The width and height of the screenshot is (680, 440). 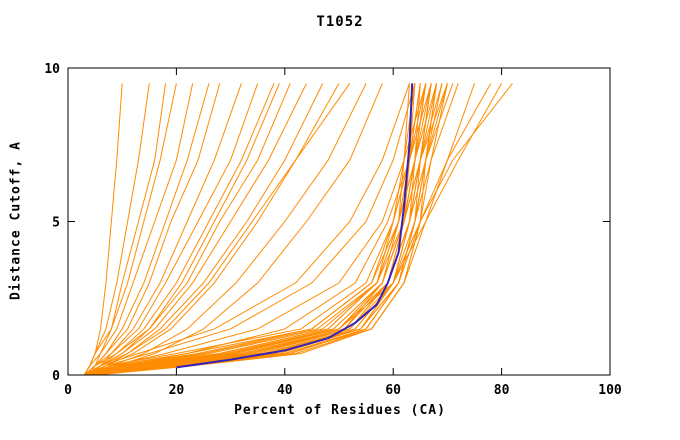 I want to click on x-tick-label: 40, so click(x=285, y=390).